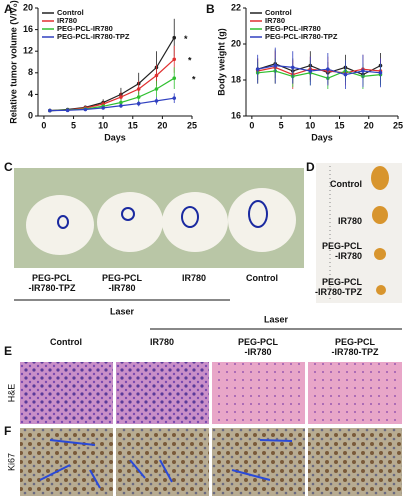  I want to click on x-tick-label: 20, so click(369, 125).